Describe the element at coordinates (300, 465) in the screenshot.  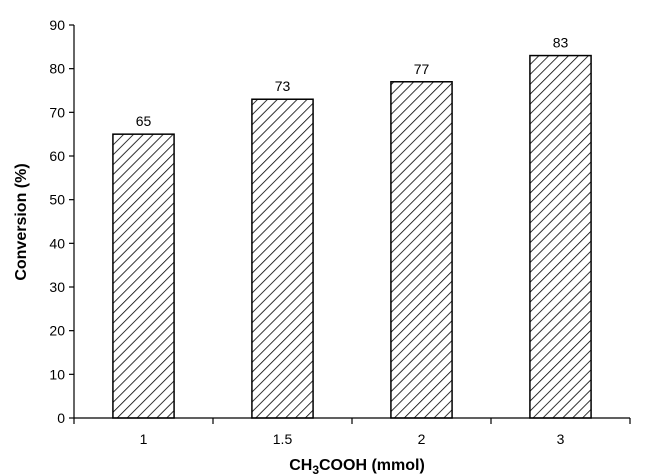
I see `x-axis-title-main: CH` at that location.